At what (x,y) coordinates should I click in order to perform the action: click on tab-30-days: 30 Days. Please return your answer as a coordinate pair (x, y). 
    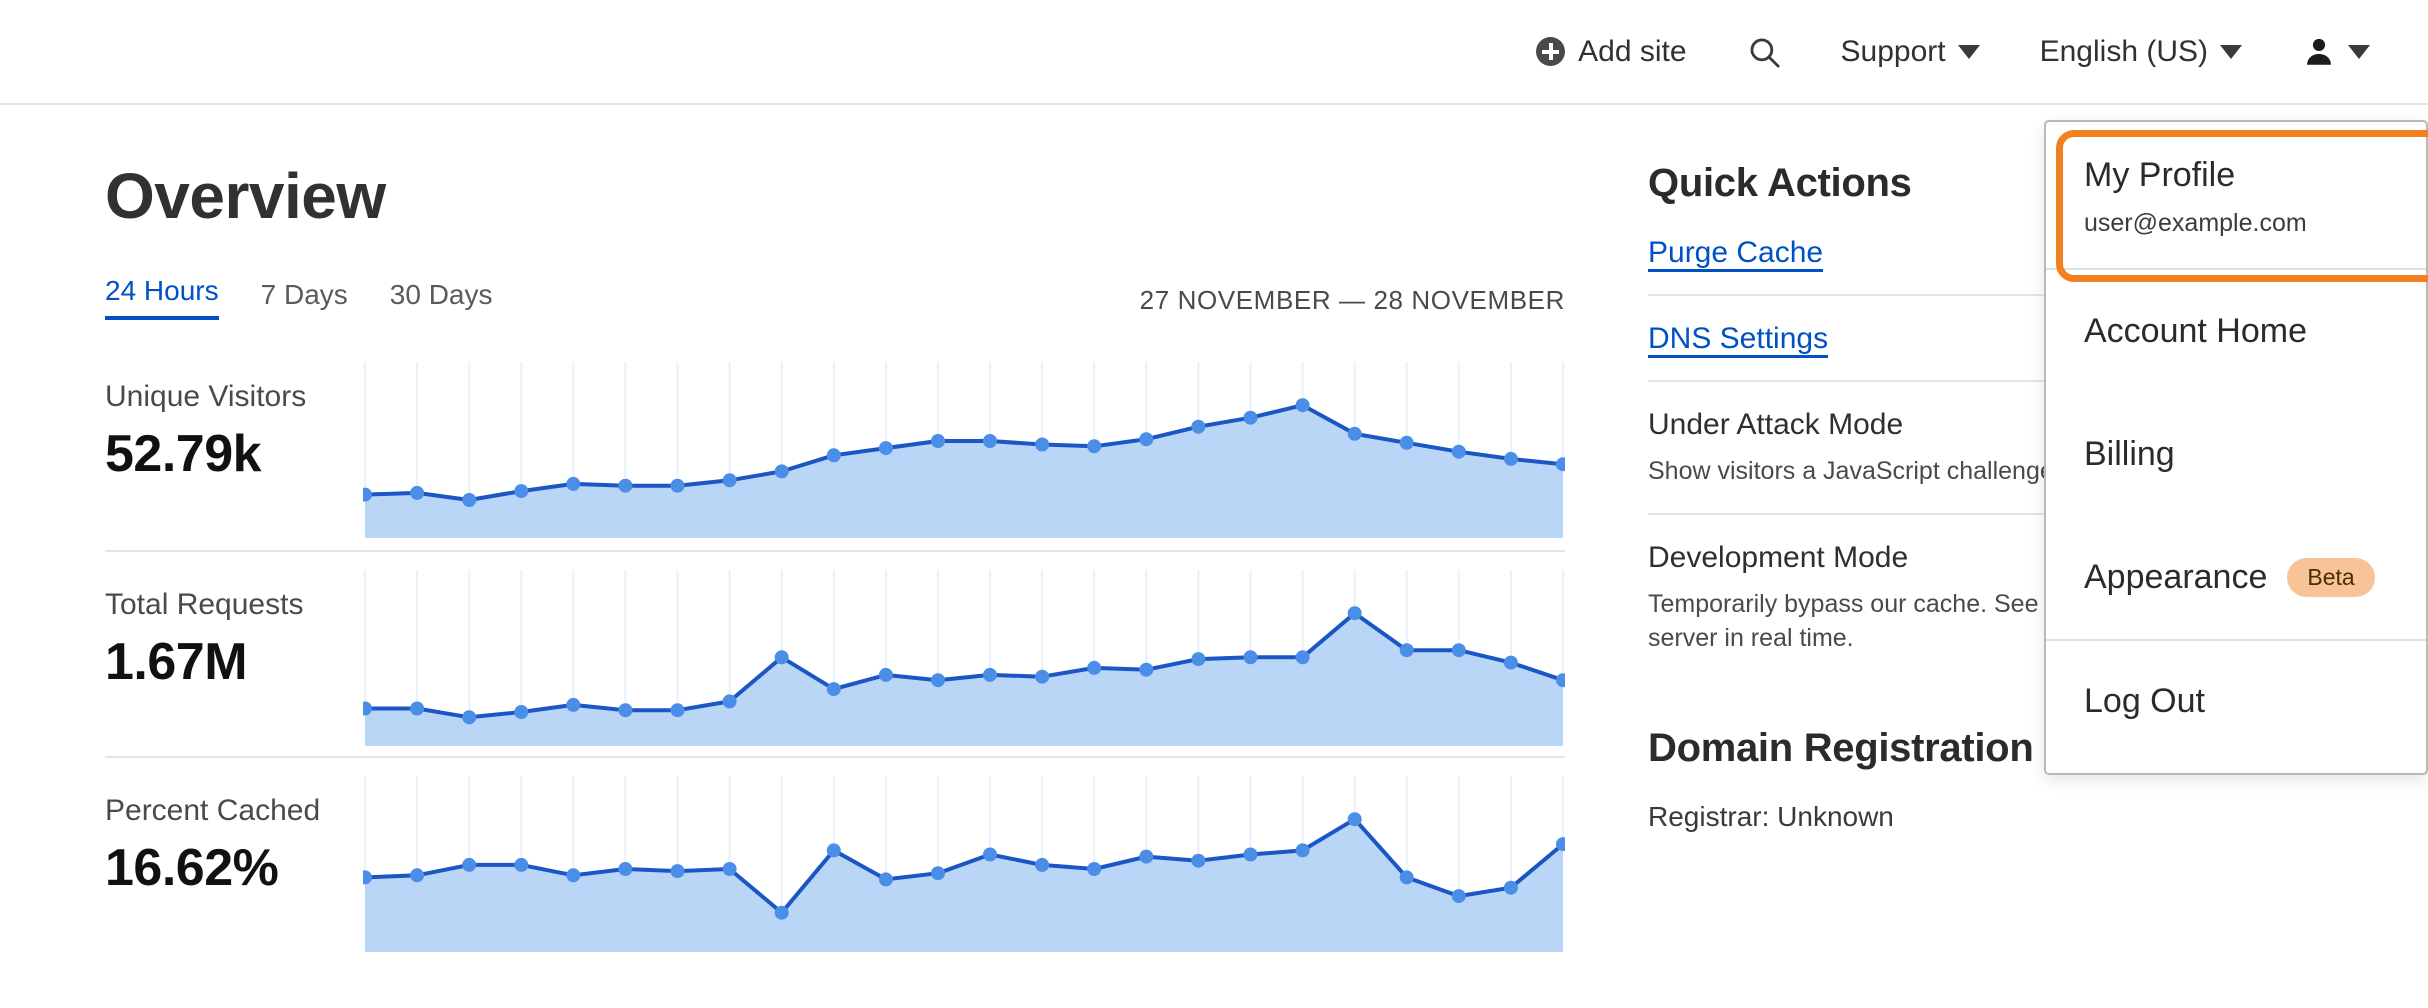
    Looking at the image, I should click on (441, 295).